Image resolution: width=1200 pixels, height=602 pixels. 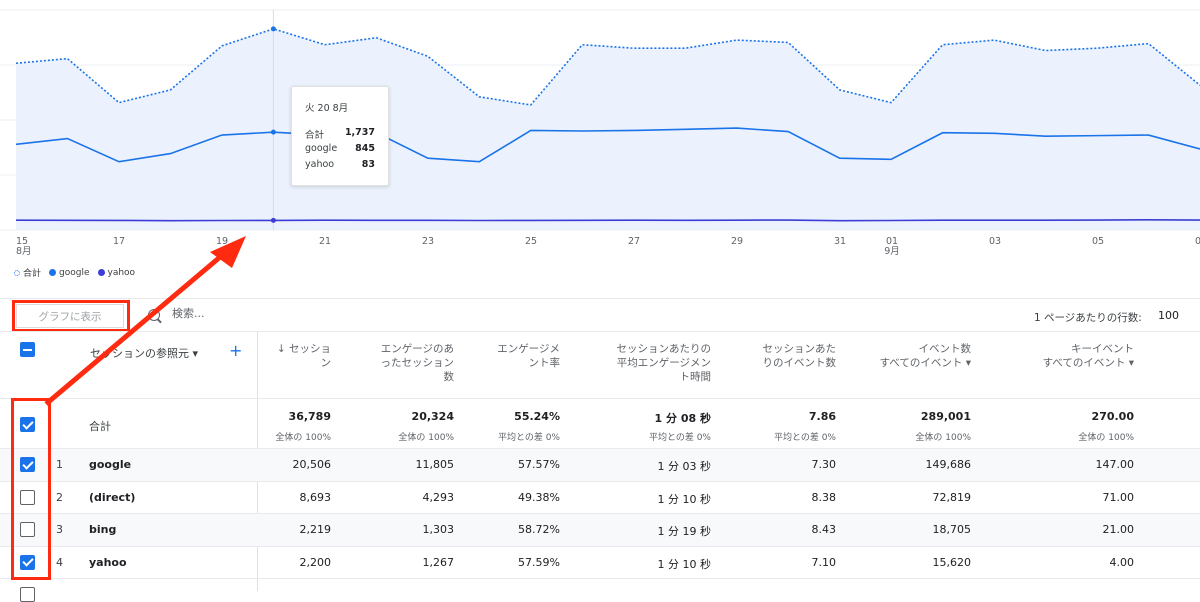 I want to click on dimension-header: セッションの参照元 ▾, so click(x=144, y=353).